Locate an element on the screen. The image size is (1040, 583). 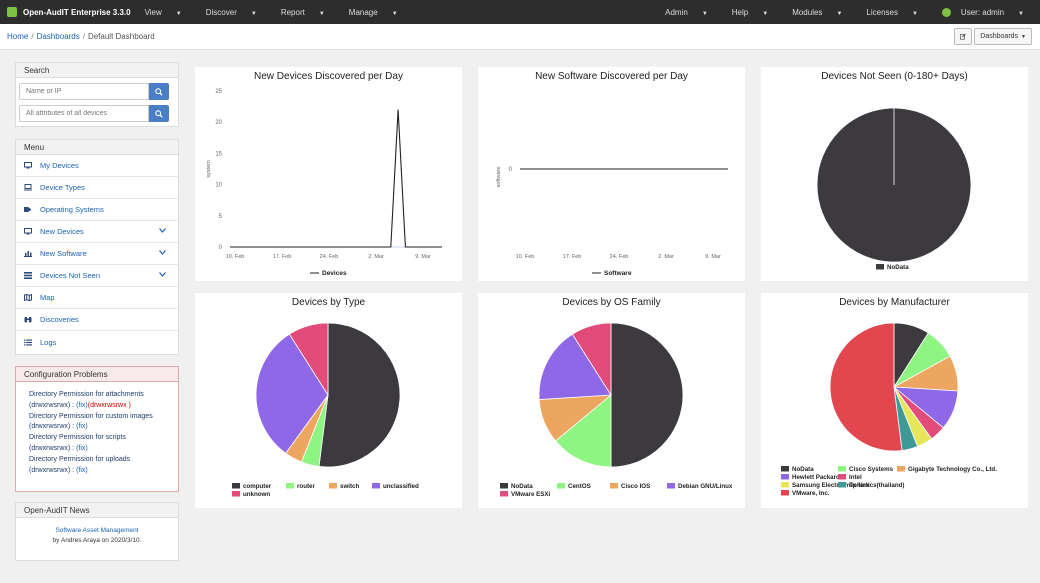
menu-report: Report ▼ is located at coordinates (309, 12).